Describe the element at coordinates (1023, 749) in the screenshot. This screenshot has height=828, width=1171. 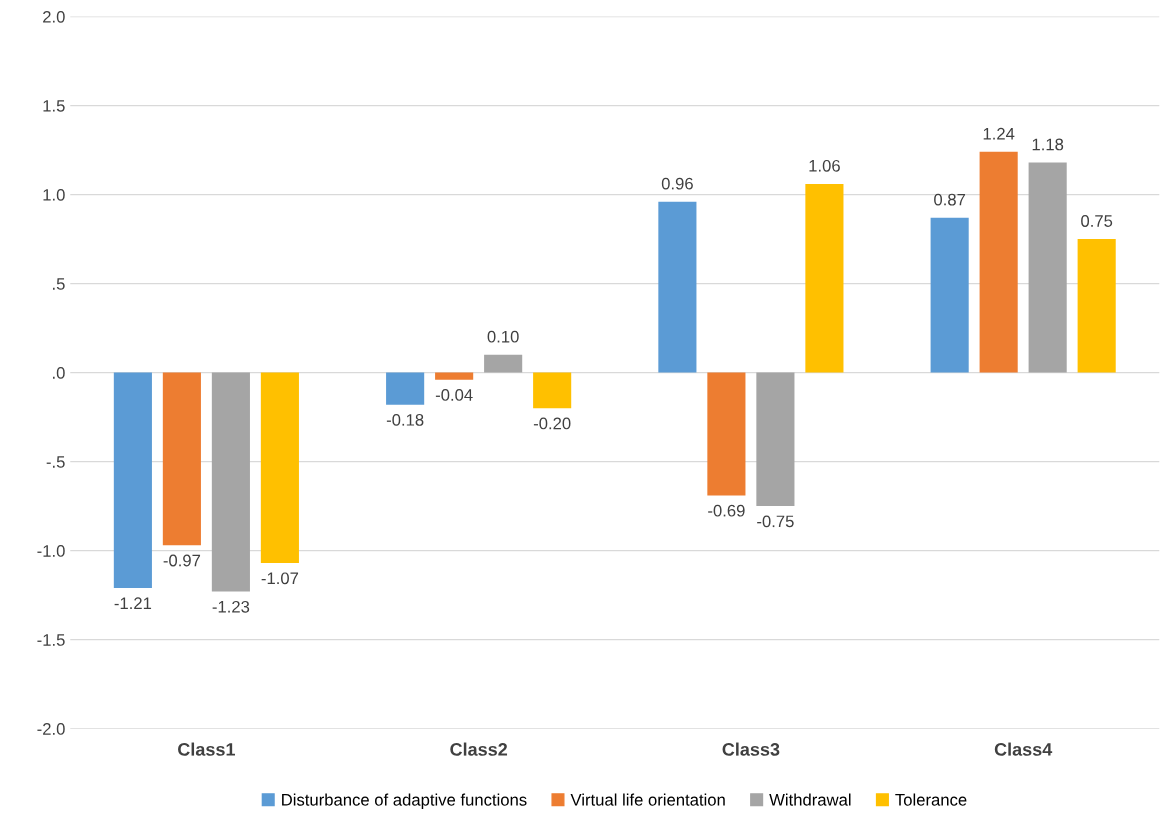
I see `x-tick-label: Class4` at that location.